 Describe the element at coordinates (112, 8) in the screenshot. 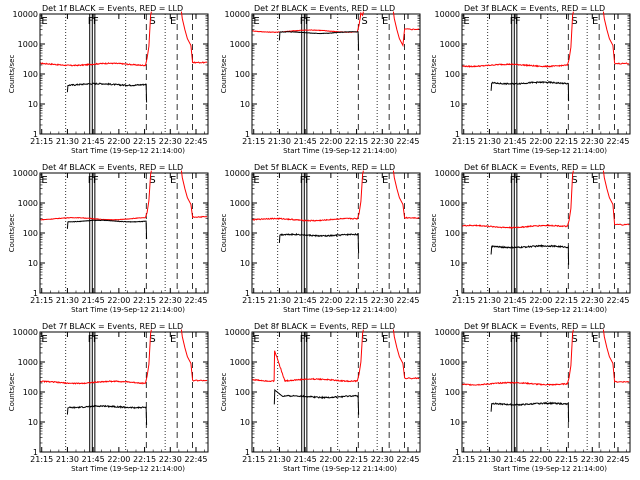

I see `panel-title: Det 1f BLACK = Events, RED = LLD` at that location.